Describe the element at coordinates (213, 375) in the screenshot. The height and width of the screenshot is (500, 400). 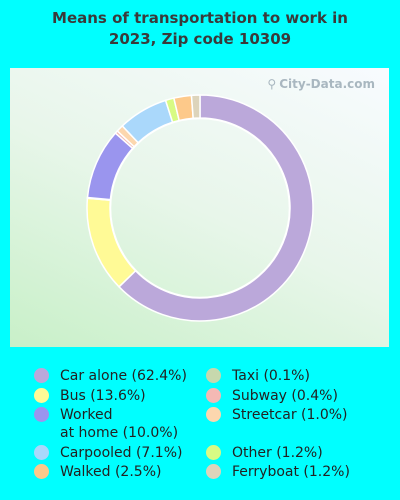
I see `legend-swatch-taxi` at that location.